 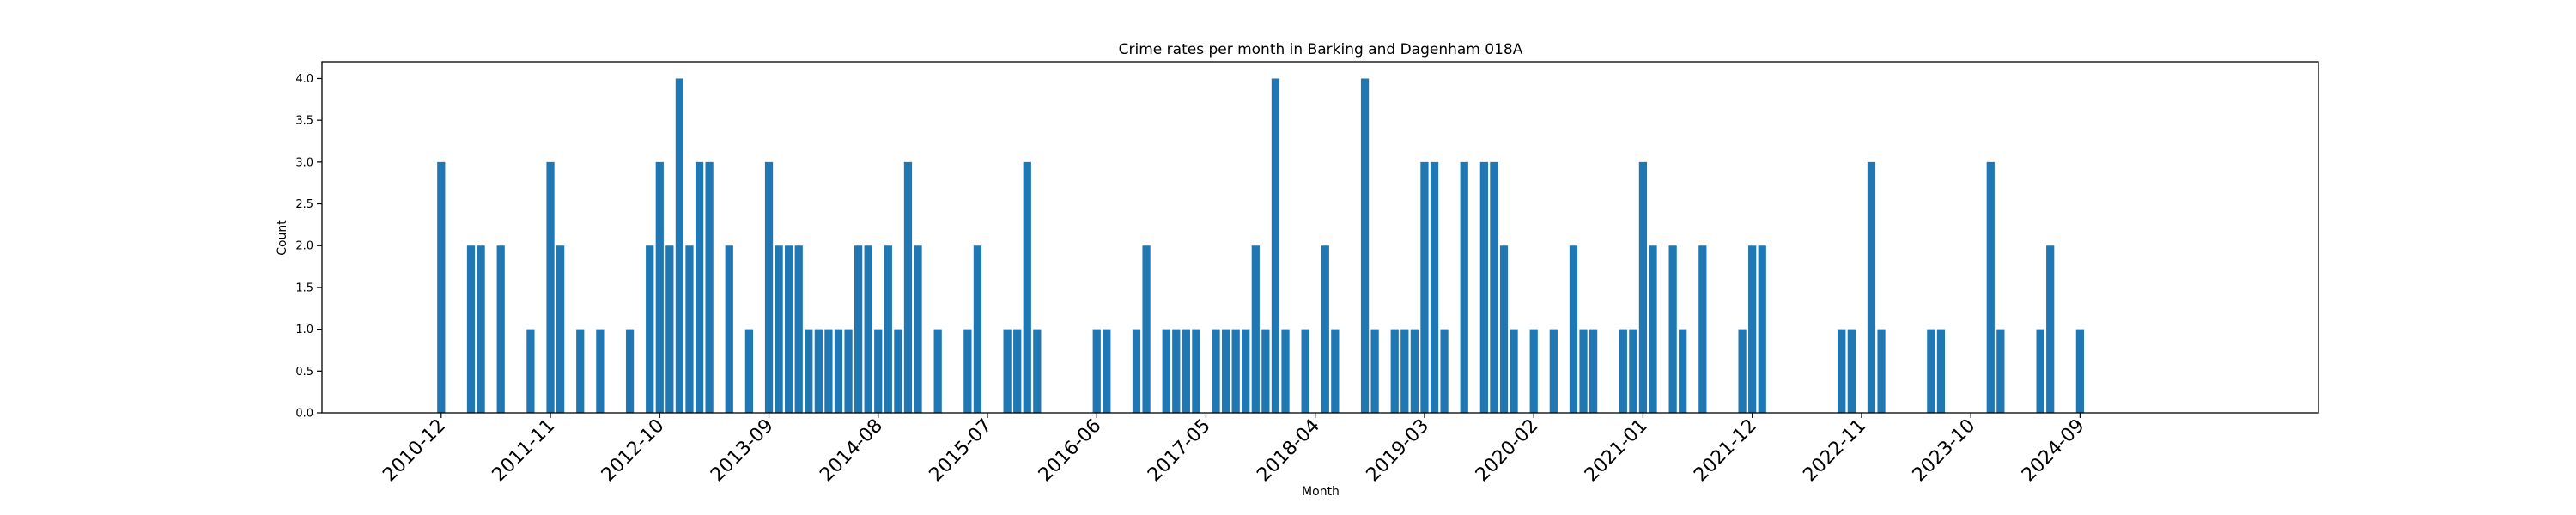 I want to click on x-tick-label: 2023-10, so click(x=1945, y=451).